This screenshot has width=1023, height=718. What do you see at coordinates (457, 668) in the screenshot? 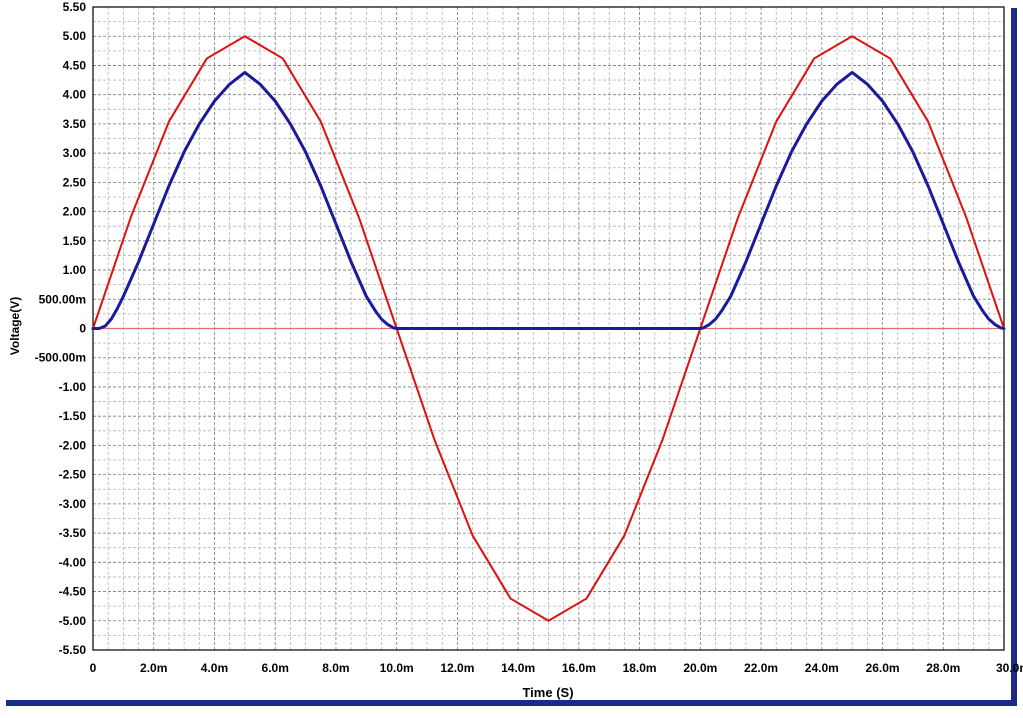
I see `x-tick-label: 12.0m` at bounding box center [457, 668].